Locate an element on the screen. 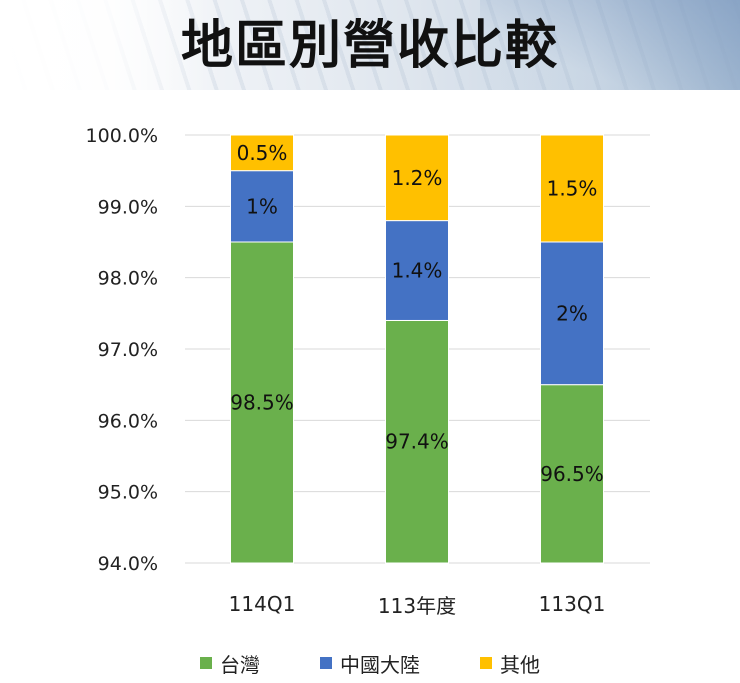 The image size is (740, 683). data-label: 1.4% is located at coordinates (417, 271).